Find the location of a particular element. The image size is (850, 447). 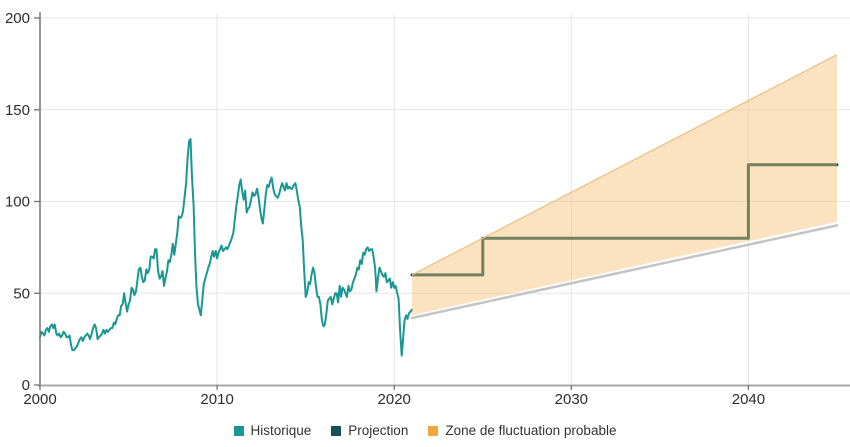

y-tick-label: 100 is located at coordinates (17, 202).